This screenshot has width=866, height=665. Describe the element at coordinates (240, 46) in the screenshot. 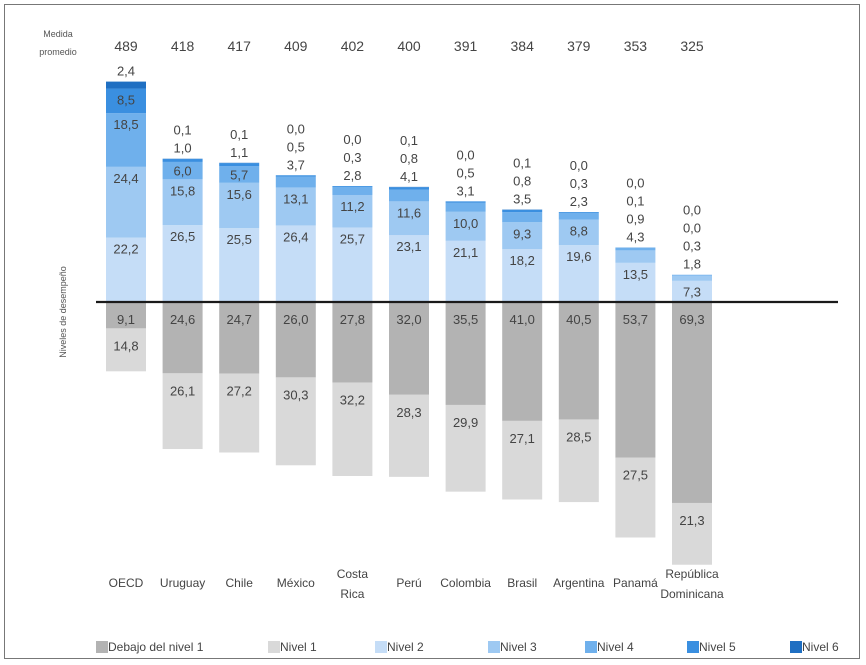

I see `average-score: 417` at that location.